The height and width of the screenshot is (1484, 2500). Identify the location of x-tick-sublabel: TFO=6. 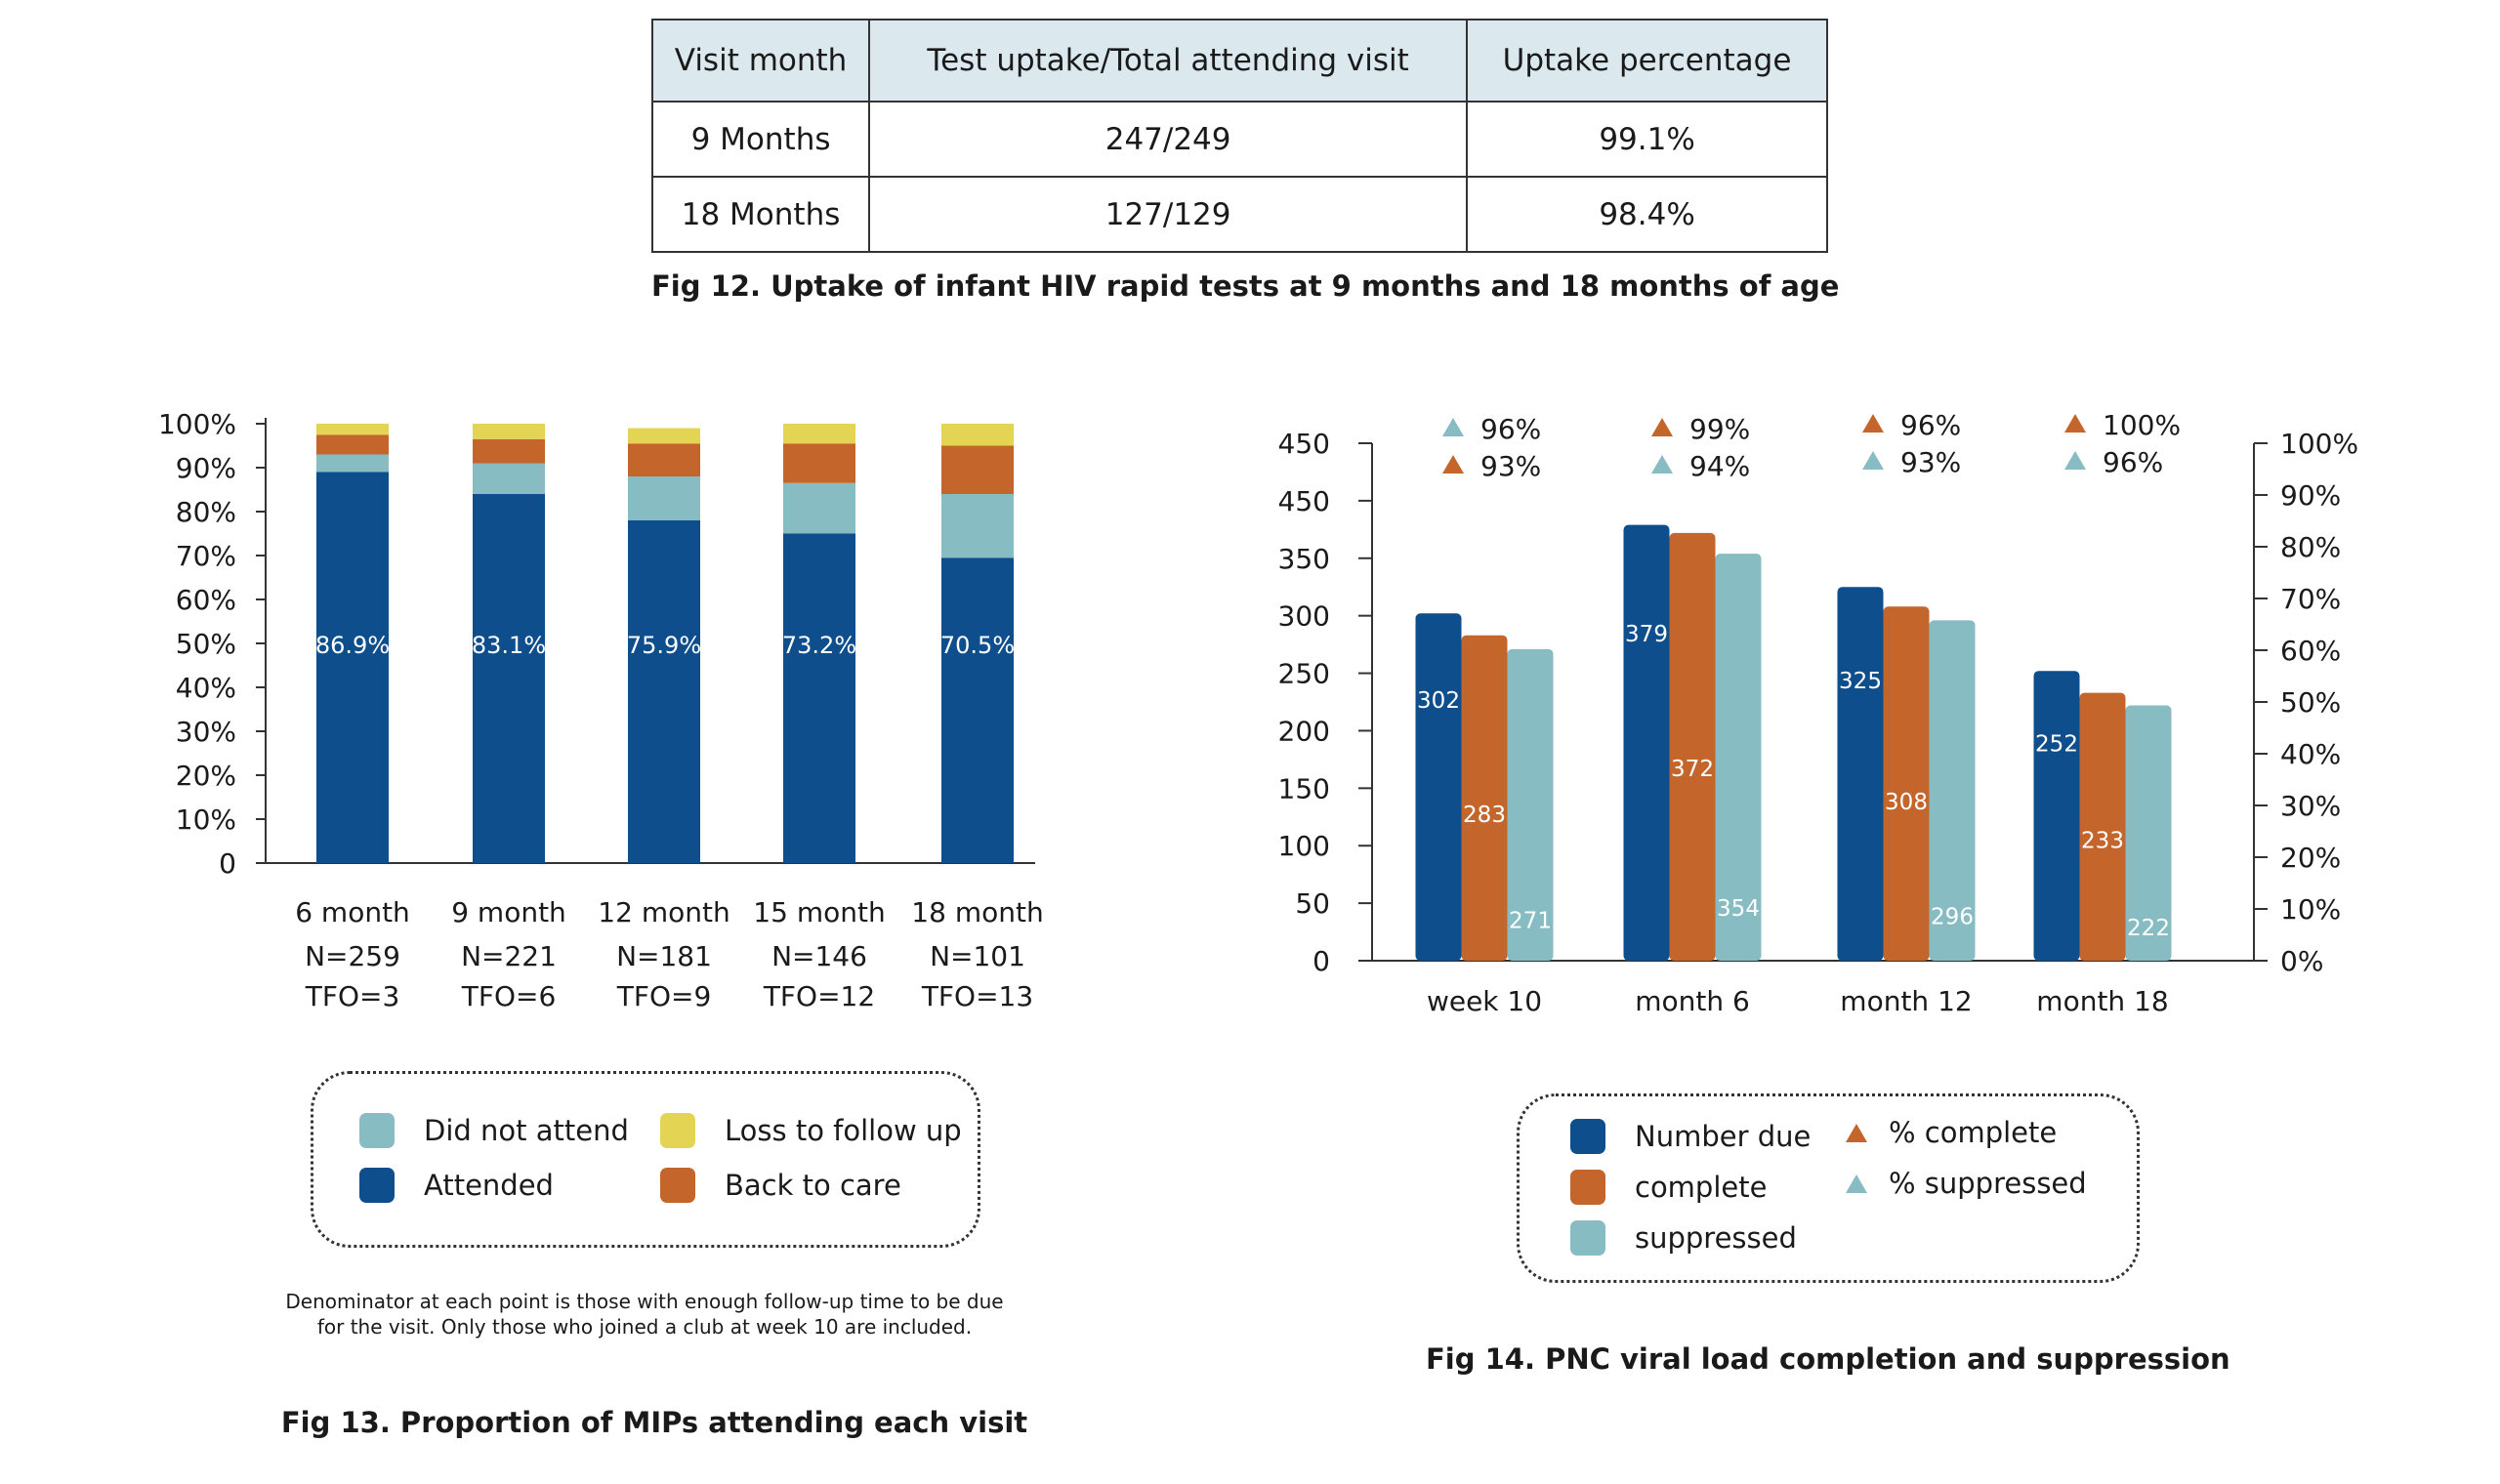
(509, 996).